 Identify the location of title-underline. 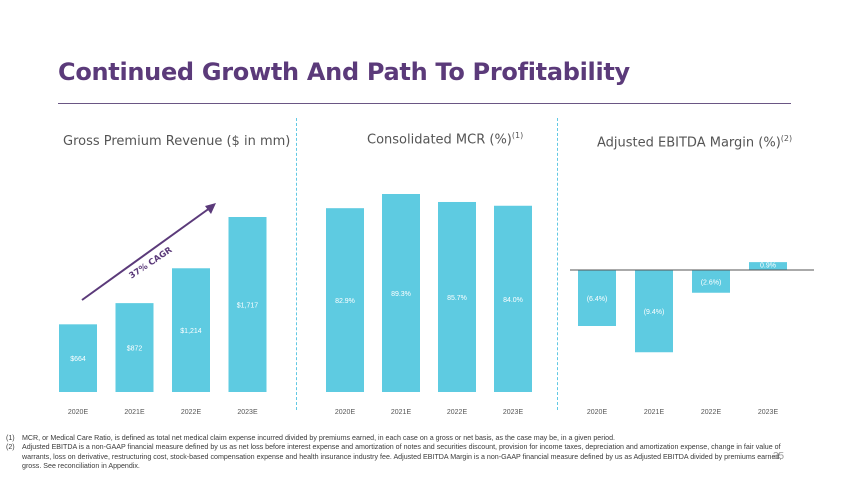
(424, 103).